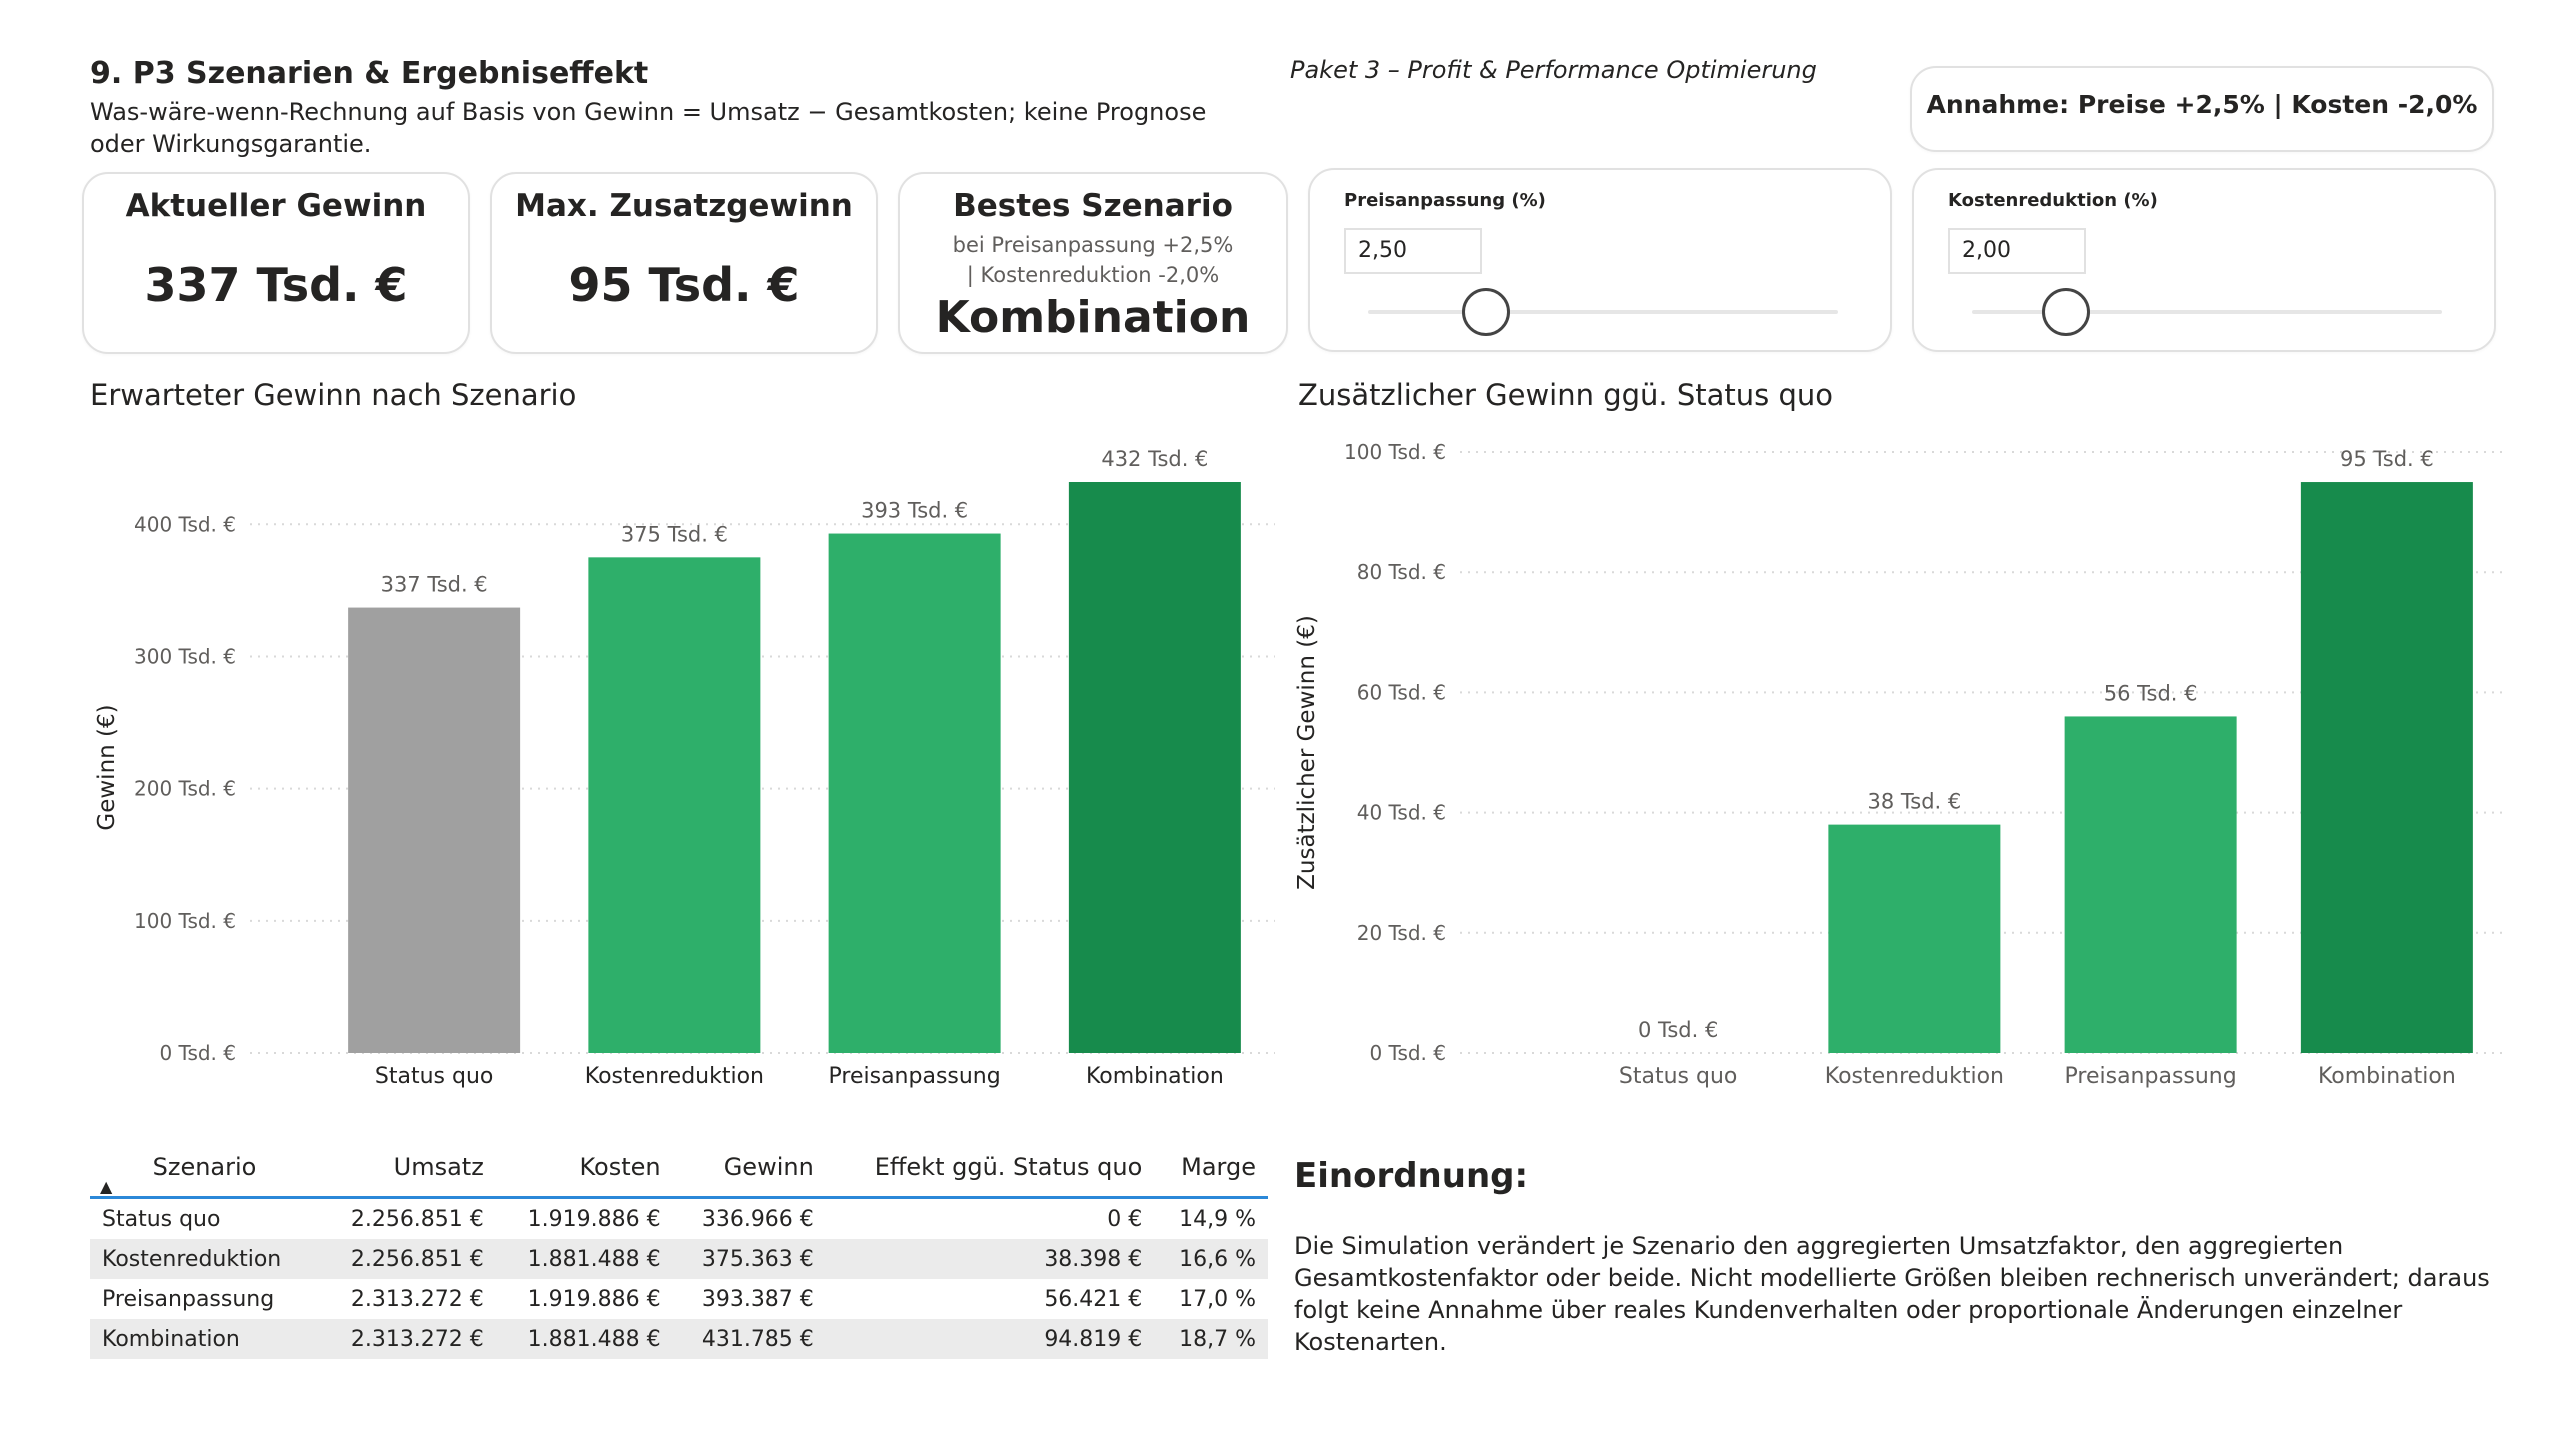 This screenshot has height=1440, width=2560. What do you see at coordinates (674, 534) in the screenshot?
I see `data-label: 375 Tsd. €` at bounding box center [674, 534].